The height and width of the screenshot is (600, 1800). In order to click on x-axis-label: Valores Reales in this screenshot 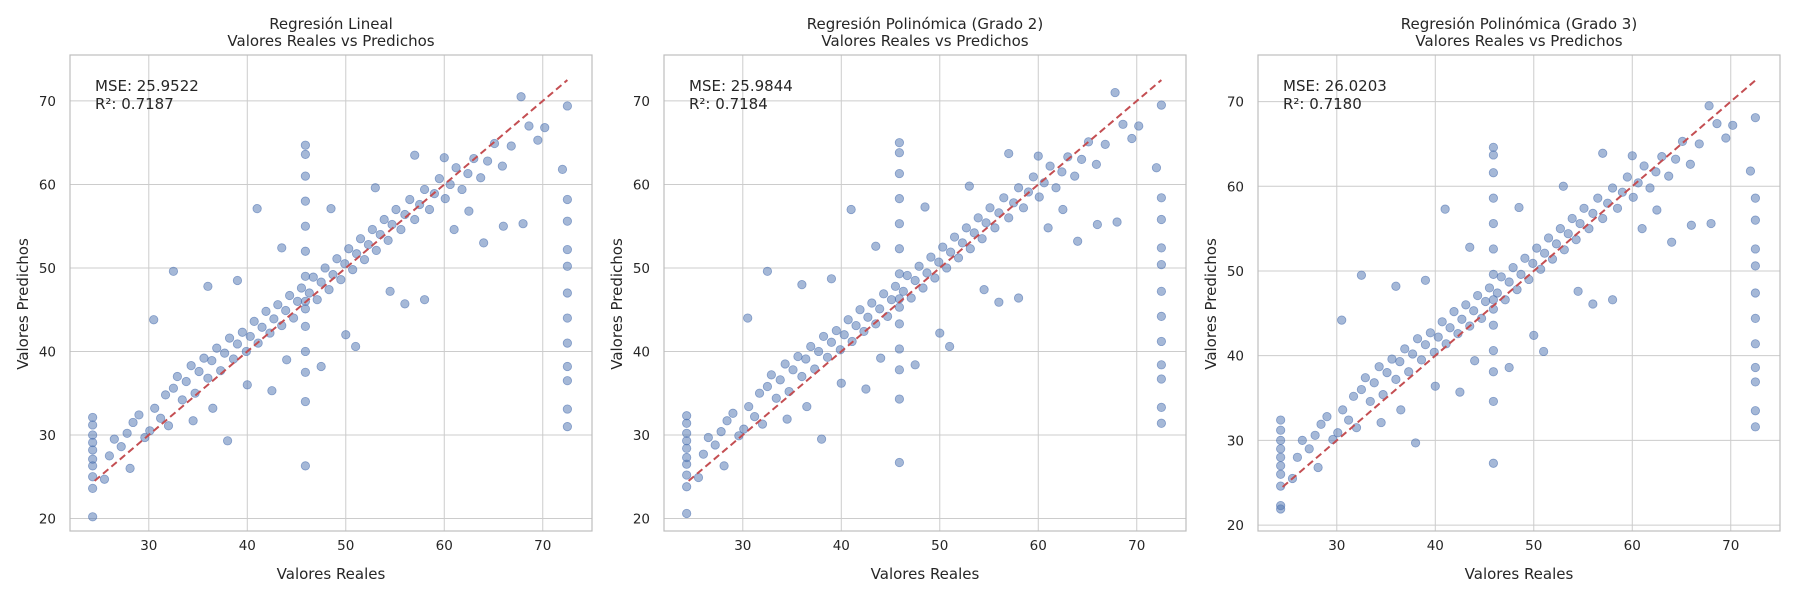, I will do `click(1519, 574)`.